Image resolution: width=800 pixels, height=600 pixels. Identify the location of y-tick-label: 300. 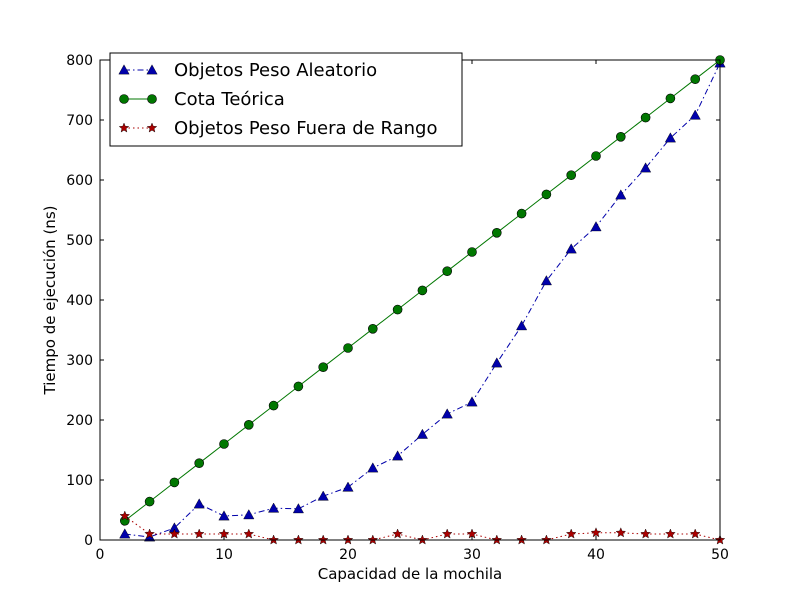
(79, 361).